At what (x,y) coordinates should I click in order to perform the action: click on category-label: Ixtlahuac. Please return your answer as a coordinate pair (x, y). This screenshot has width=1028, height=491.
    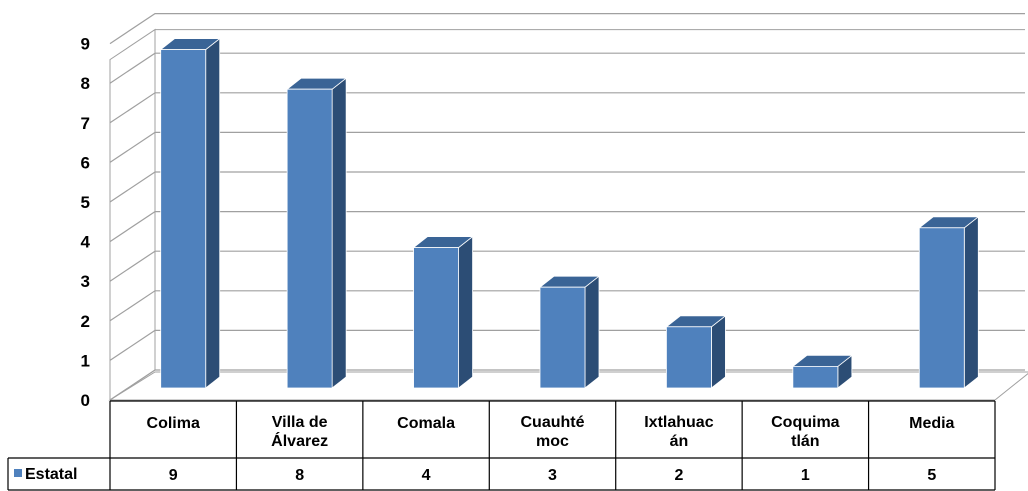
    Looking at the image, I should click on (678, 422).